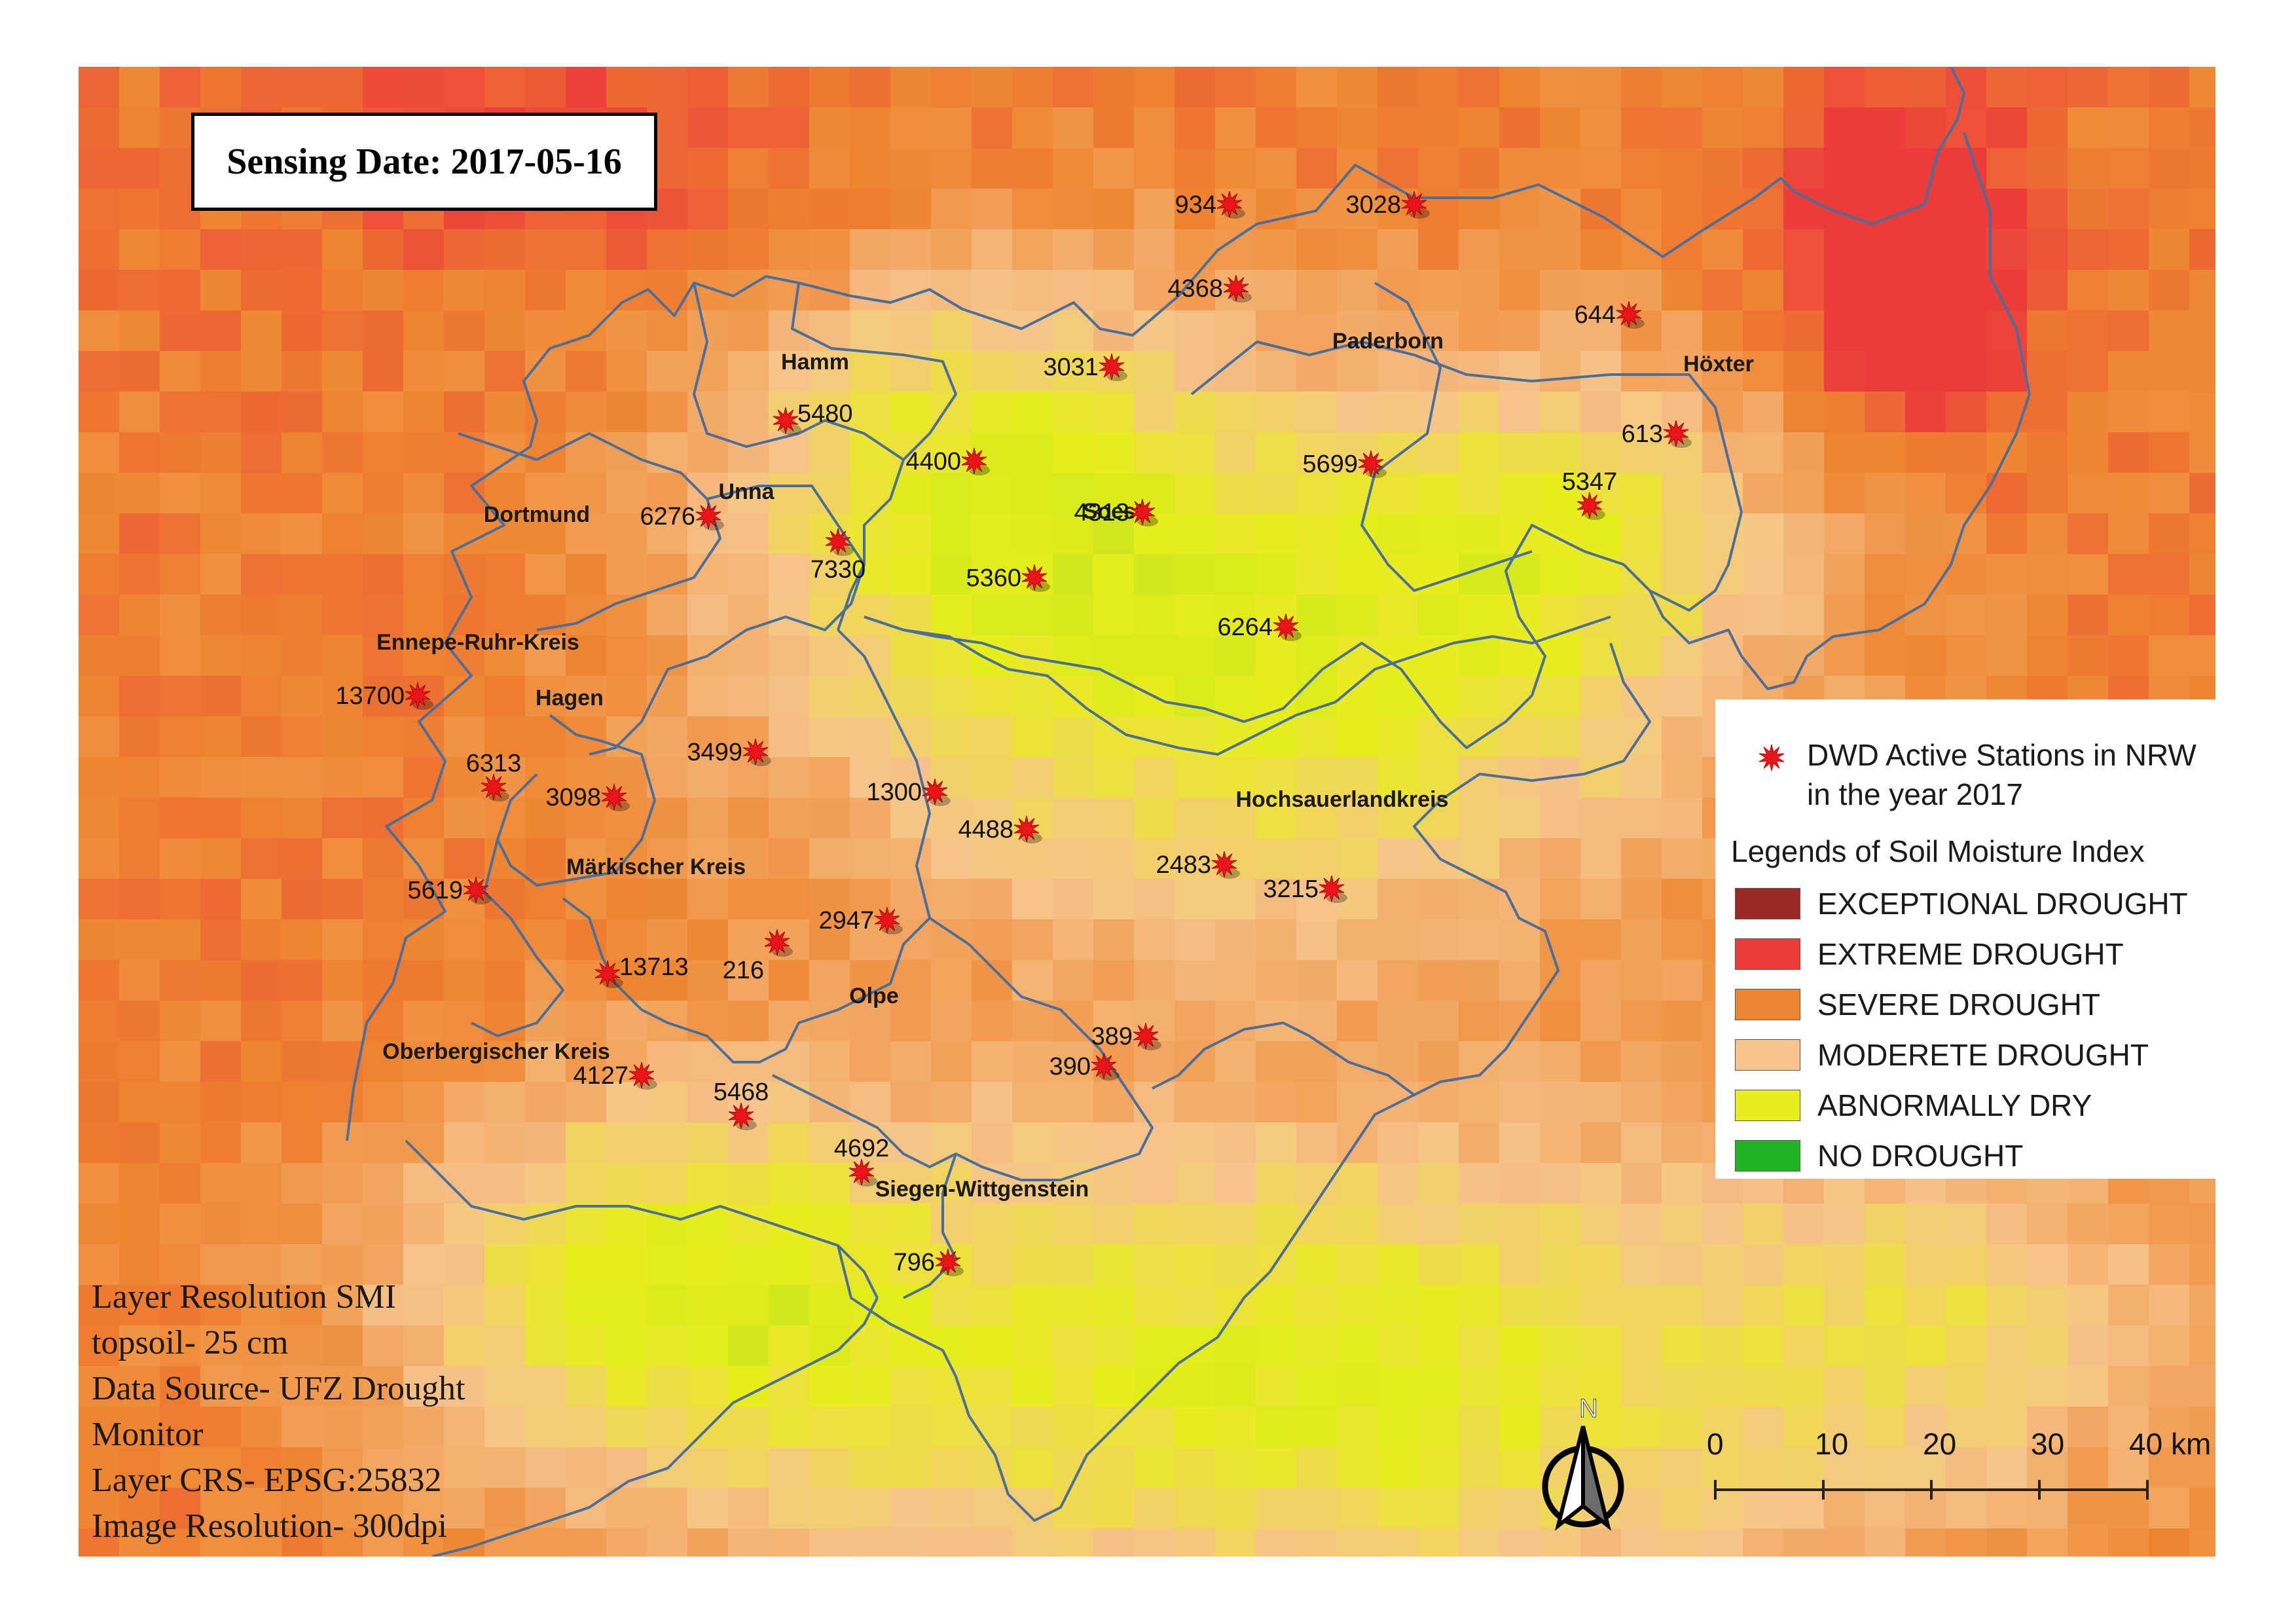  Describe the element at coordinates (655, 1427) in the screenshot. I see `sauerland-south-border` at that location.